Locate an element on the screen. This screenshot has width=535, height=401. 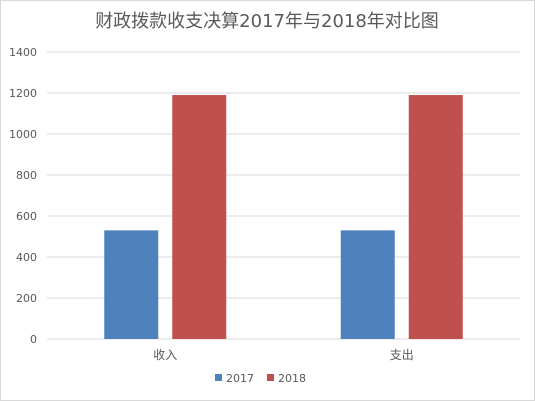
bar-2017-支出 is located at coordinates (367, 284).